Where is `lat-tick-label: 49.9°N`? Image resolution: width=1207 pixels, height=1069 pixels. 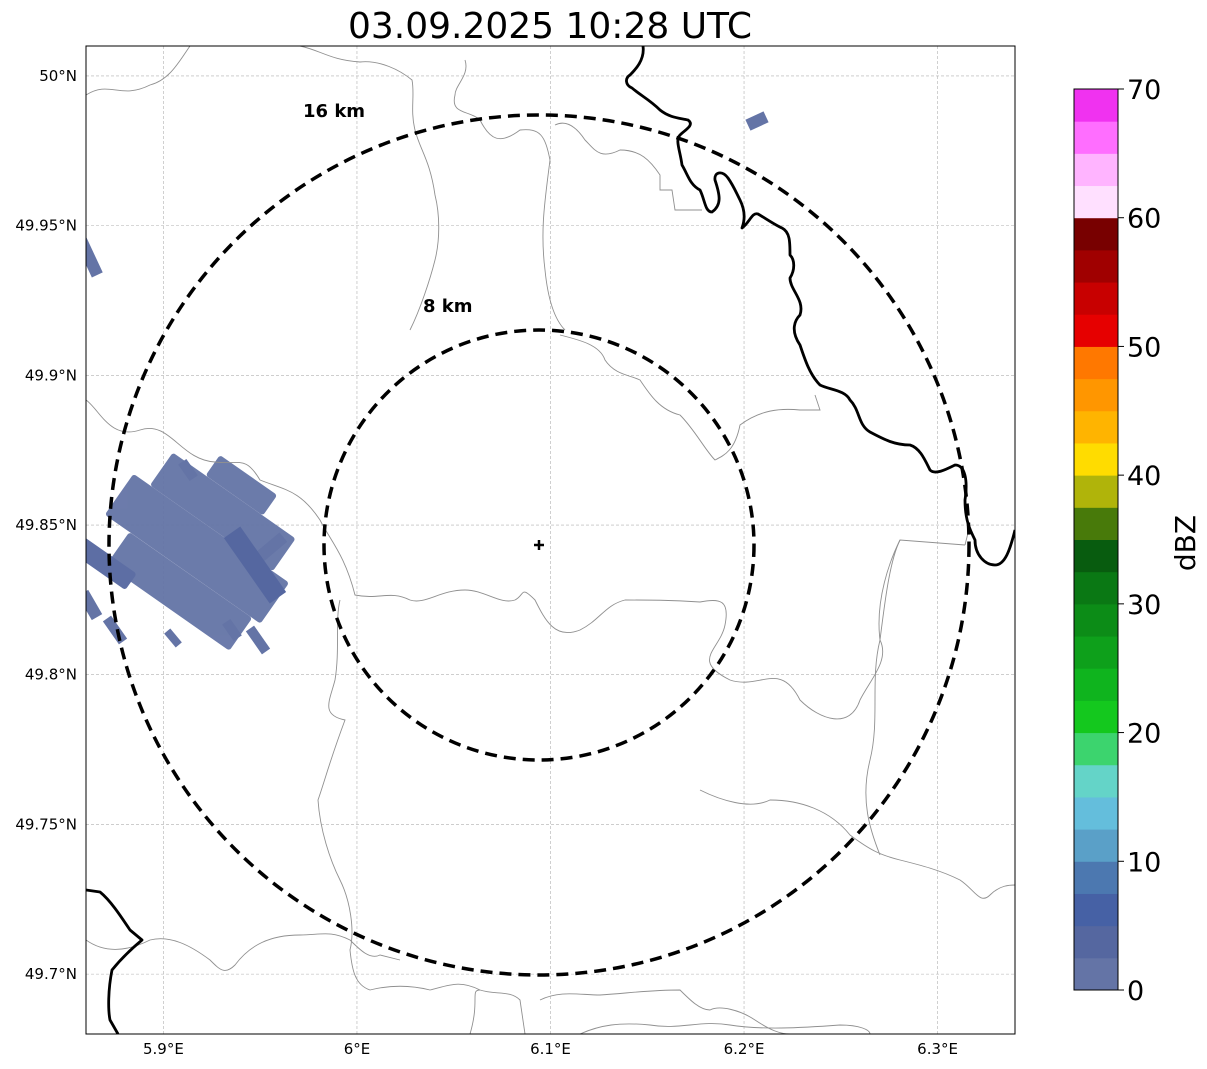 lat-tick-label: 49.9°N is located at coordinates (51, 375).